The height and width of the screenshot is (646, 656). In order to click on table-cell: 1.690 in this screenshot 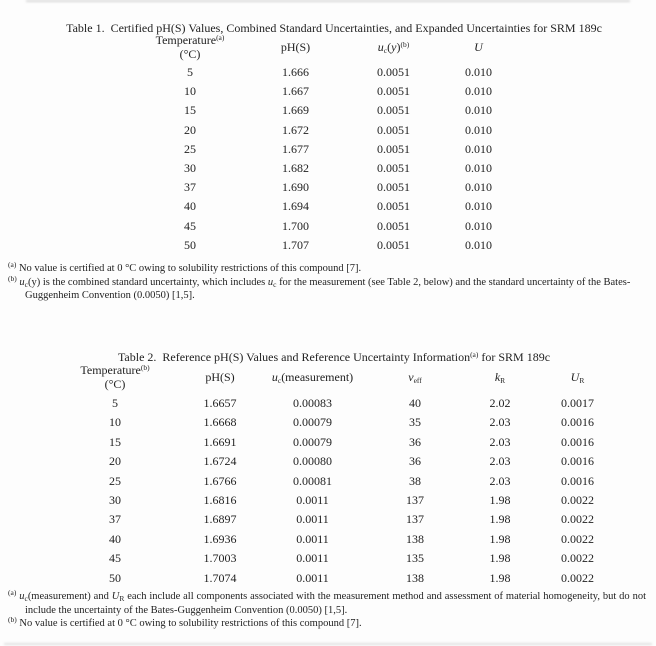, I will do `click(295, 187)`.